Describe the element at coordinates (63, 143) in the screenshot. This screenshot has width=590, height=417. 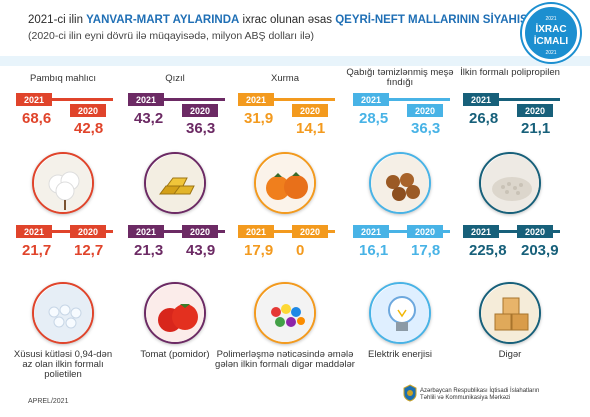
I see `product-card: Pambıq mahlıcı 2021 68,6 2020 42,8` at that location.